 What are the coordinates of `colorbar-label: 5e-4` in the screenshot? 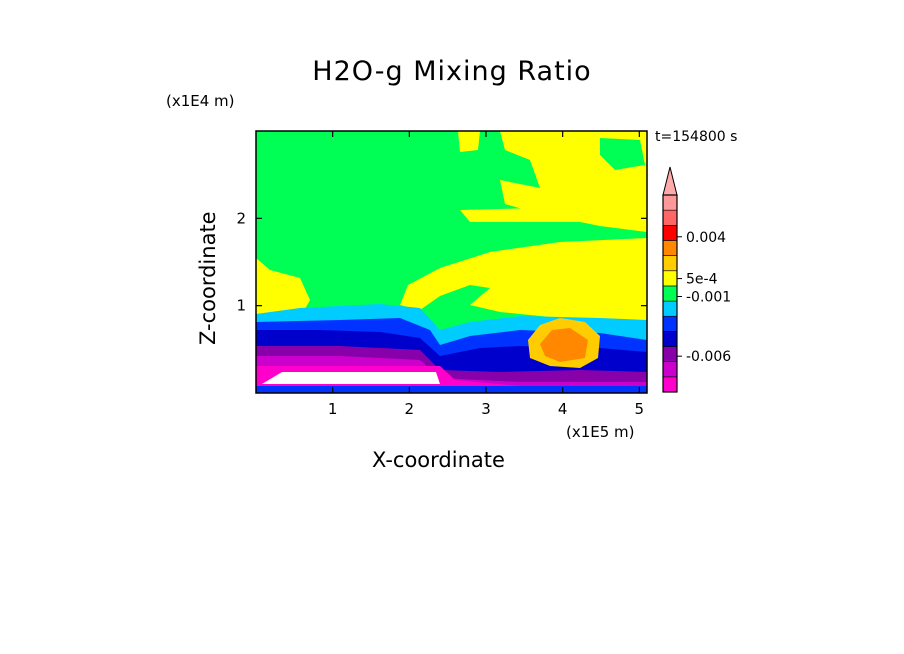 It's located at (702, 280).